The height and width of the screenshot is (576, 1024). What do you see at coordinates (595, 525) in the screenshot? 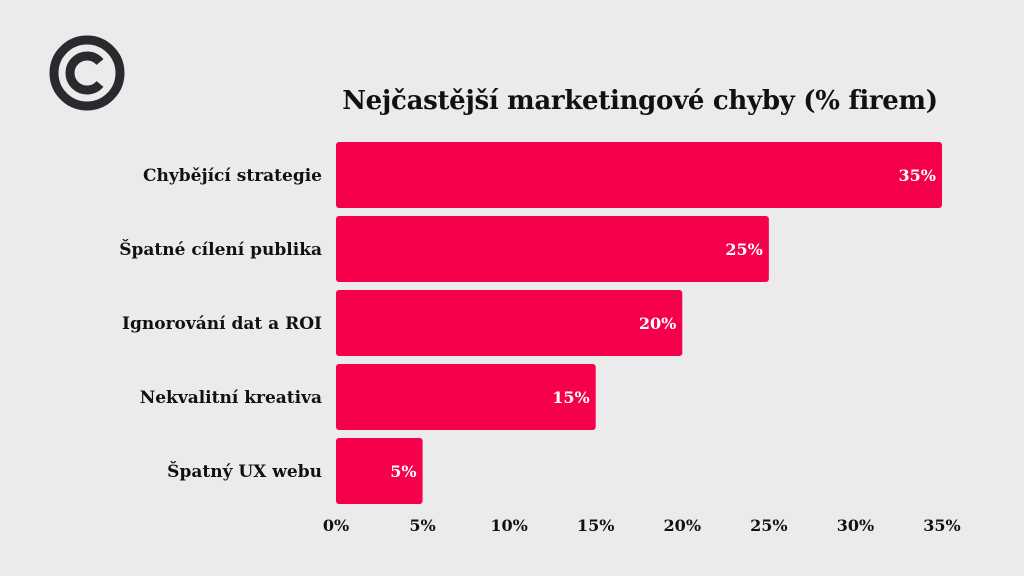
I see `x-tick-label: 15%` at bounding box center [595, 525].